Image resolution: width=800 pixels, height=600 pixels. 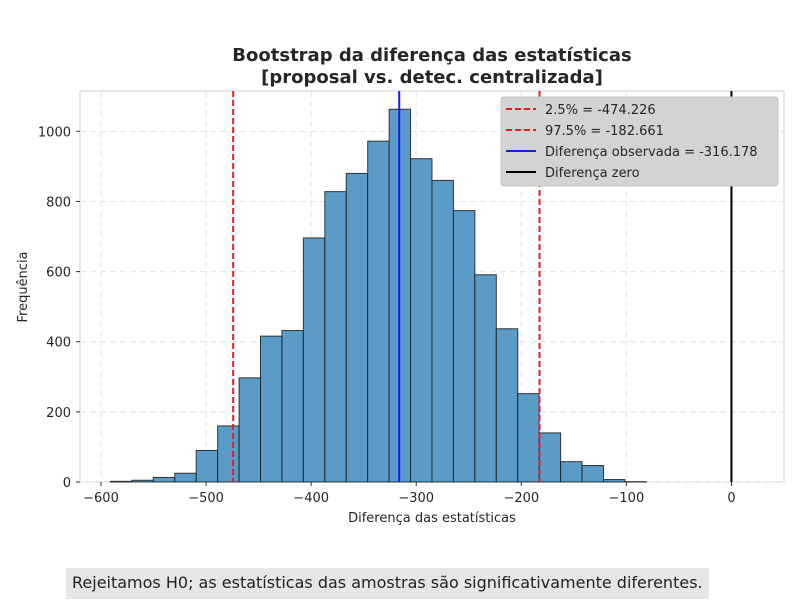 What do you see at coordinates (604, 131) in the screenshot?
I see `legend-label-97-5-percent: 97.5% = -182.661` at bounding box center [604, 131].